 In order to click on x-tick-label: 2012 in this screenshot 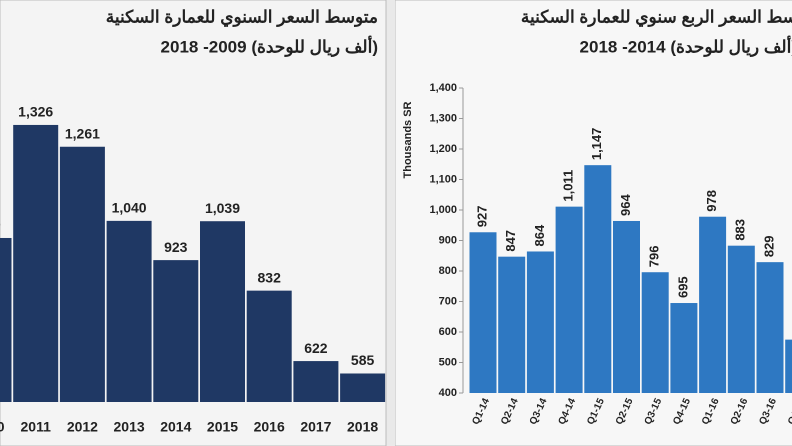, I will do `click(82, 427)`.